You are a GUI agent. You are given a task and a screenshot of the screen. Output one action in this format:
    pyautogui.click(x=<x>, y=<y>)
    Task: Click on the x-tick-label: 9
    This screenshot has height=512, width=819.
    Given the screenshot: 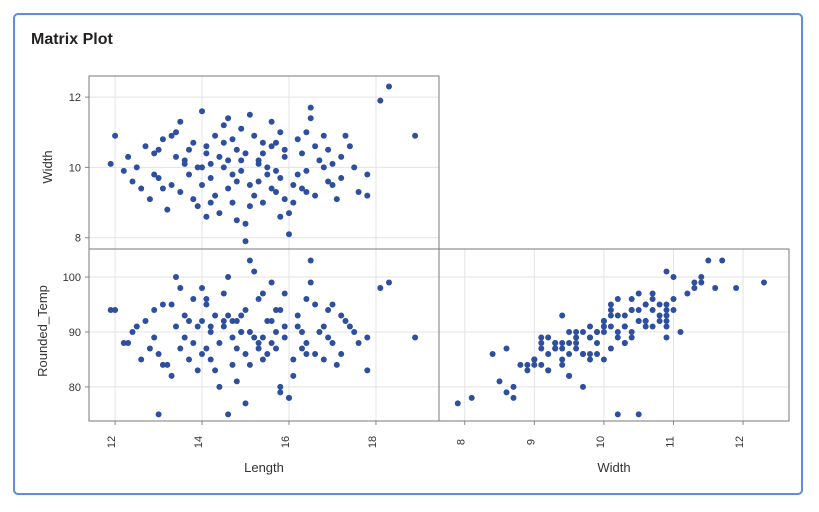 What is the action you would take?
    pyautogui.click(x=531, y=442)
    